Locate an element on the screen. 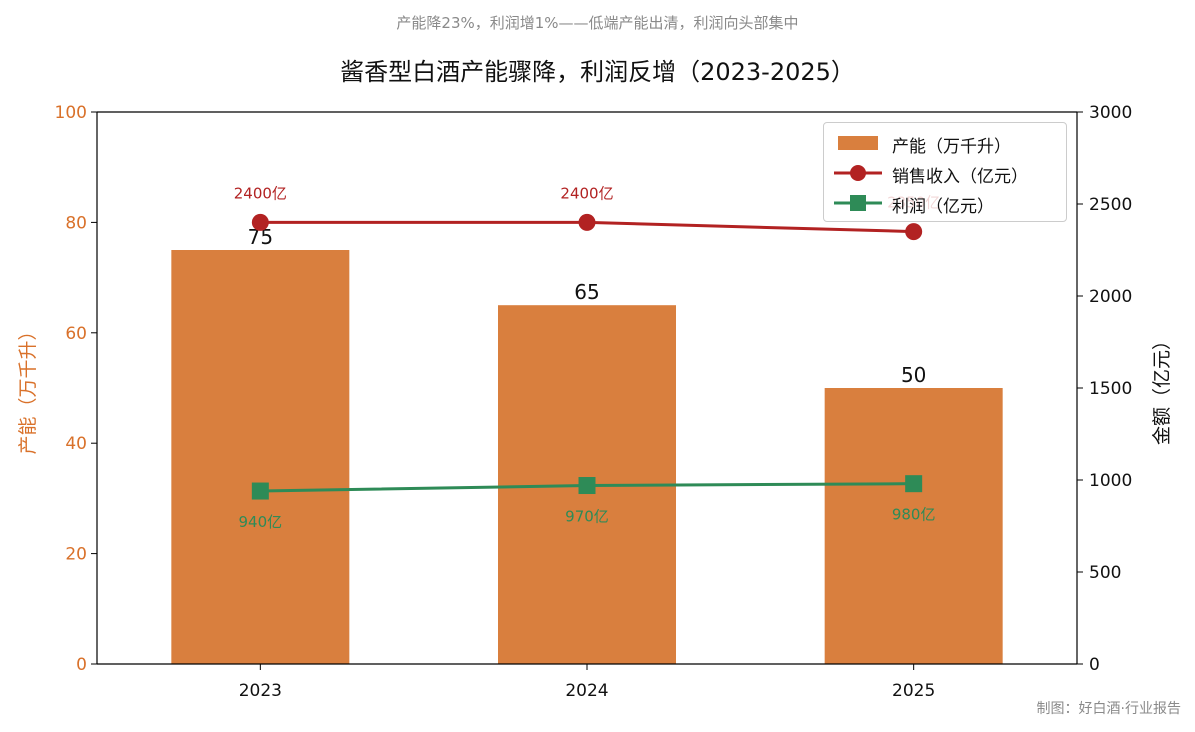 The image size is (1195, 732). y-tick-label: 100 is located at coordinates (71, 113).